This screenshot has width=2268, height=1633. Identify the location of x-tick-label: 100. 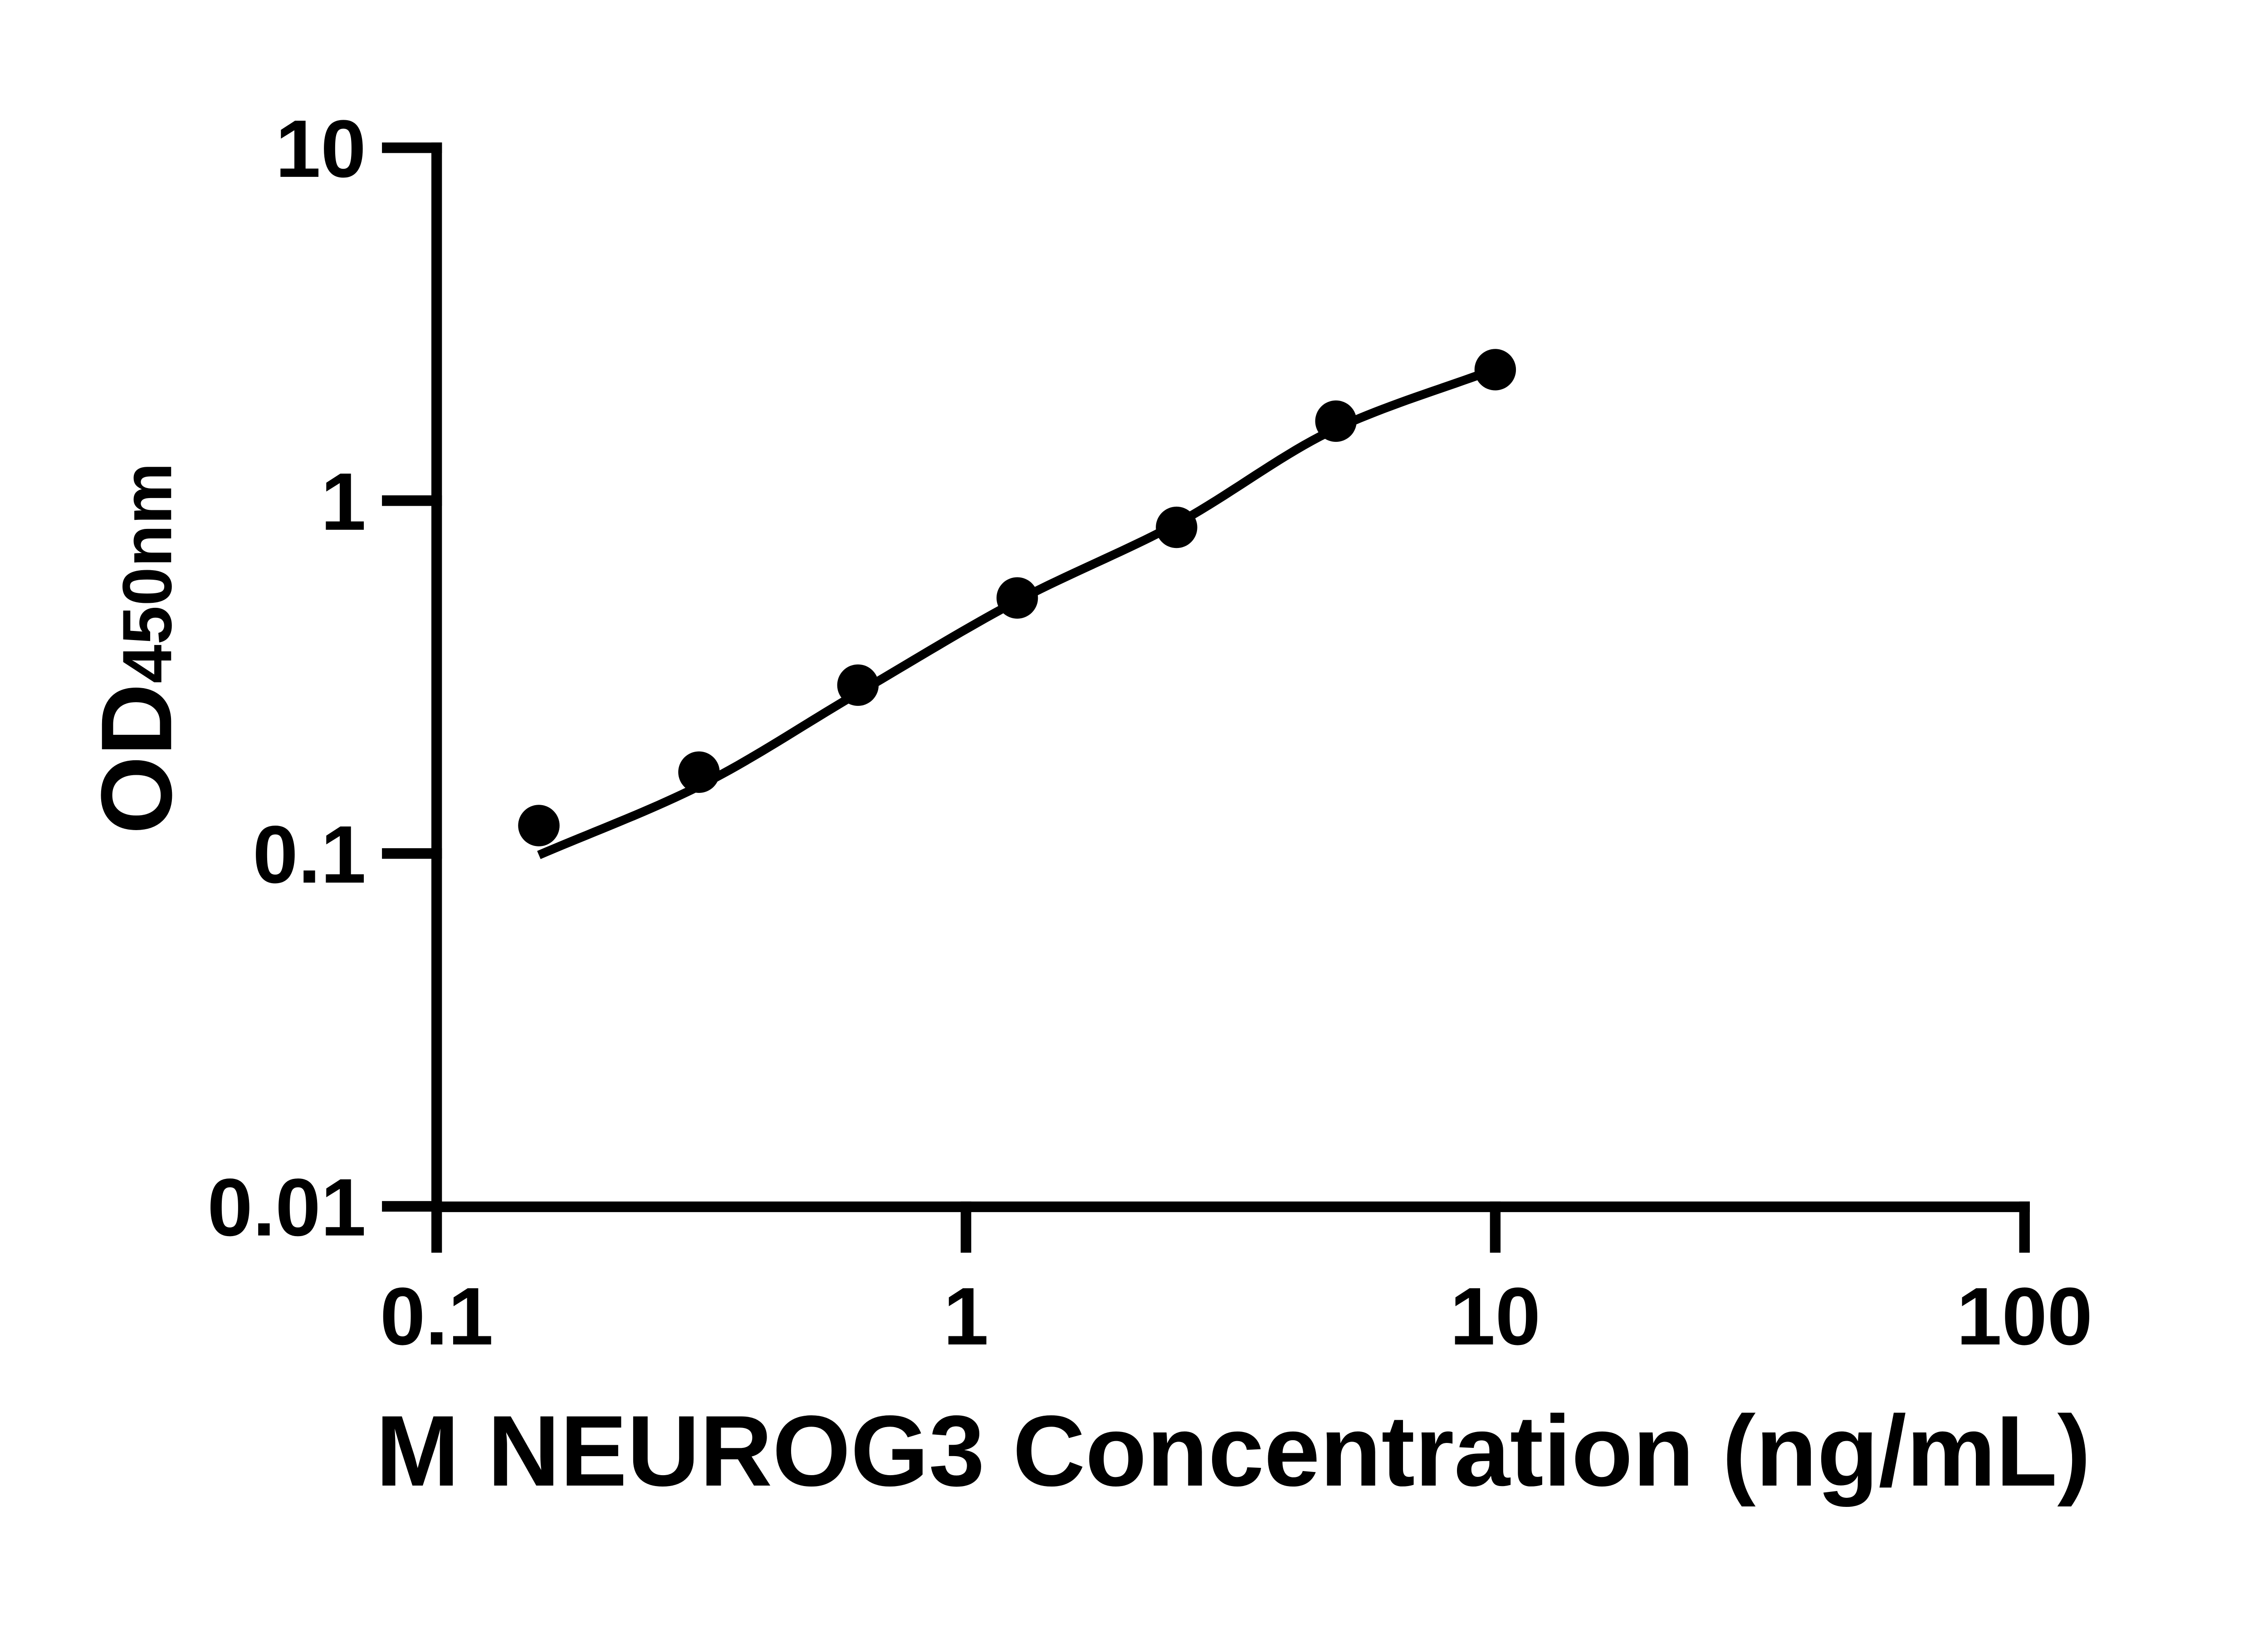
(2024, 1316).